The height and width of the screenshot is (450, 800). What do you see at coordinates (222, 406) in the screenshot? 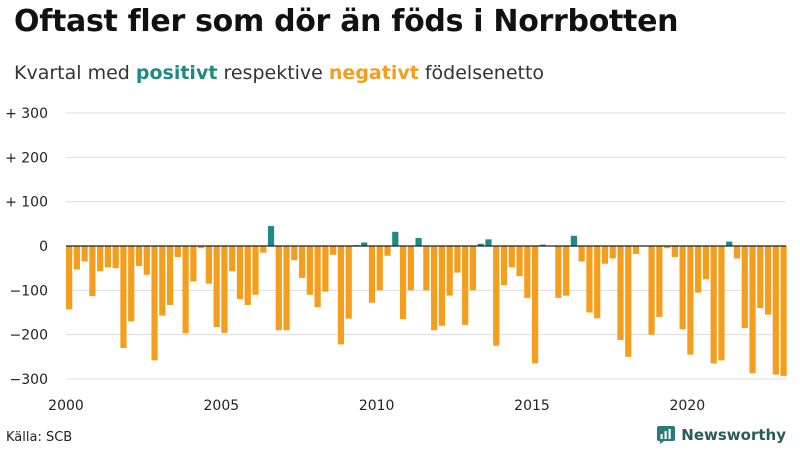
I see `x-tick-label: 2005` at bounding box center [222, 406].